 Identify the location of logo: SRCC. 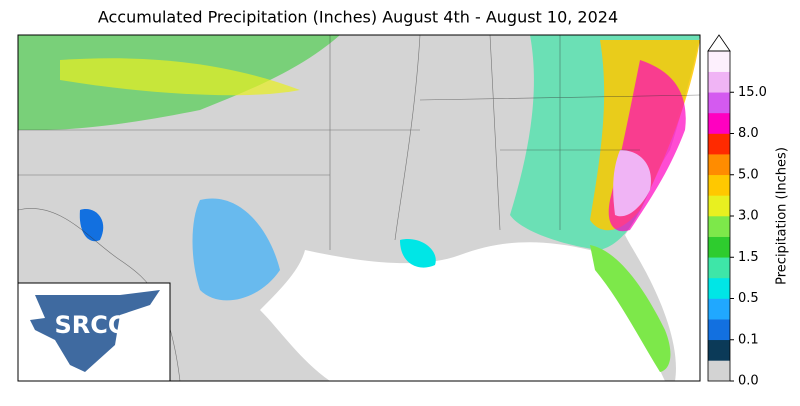
(94, 332).